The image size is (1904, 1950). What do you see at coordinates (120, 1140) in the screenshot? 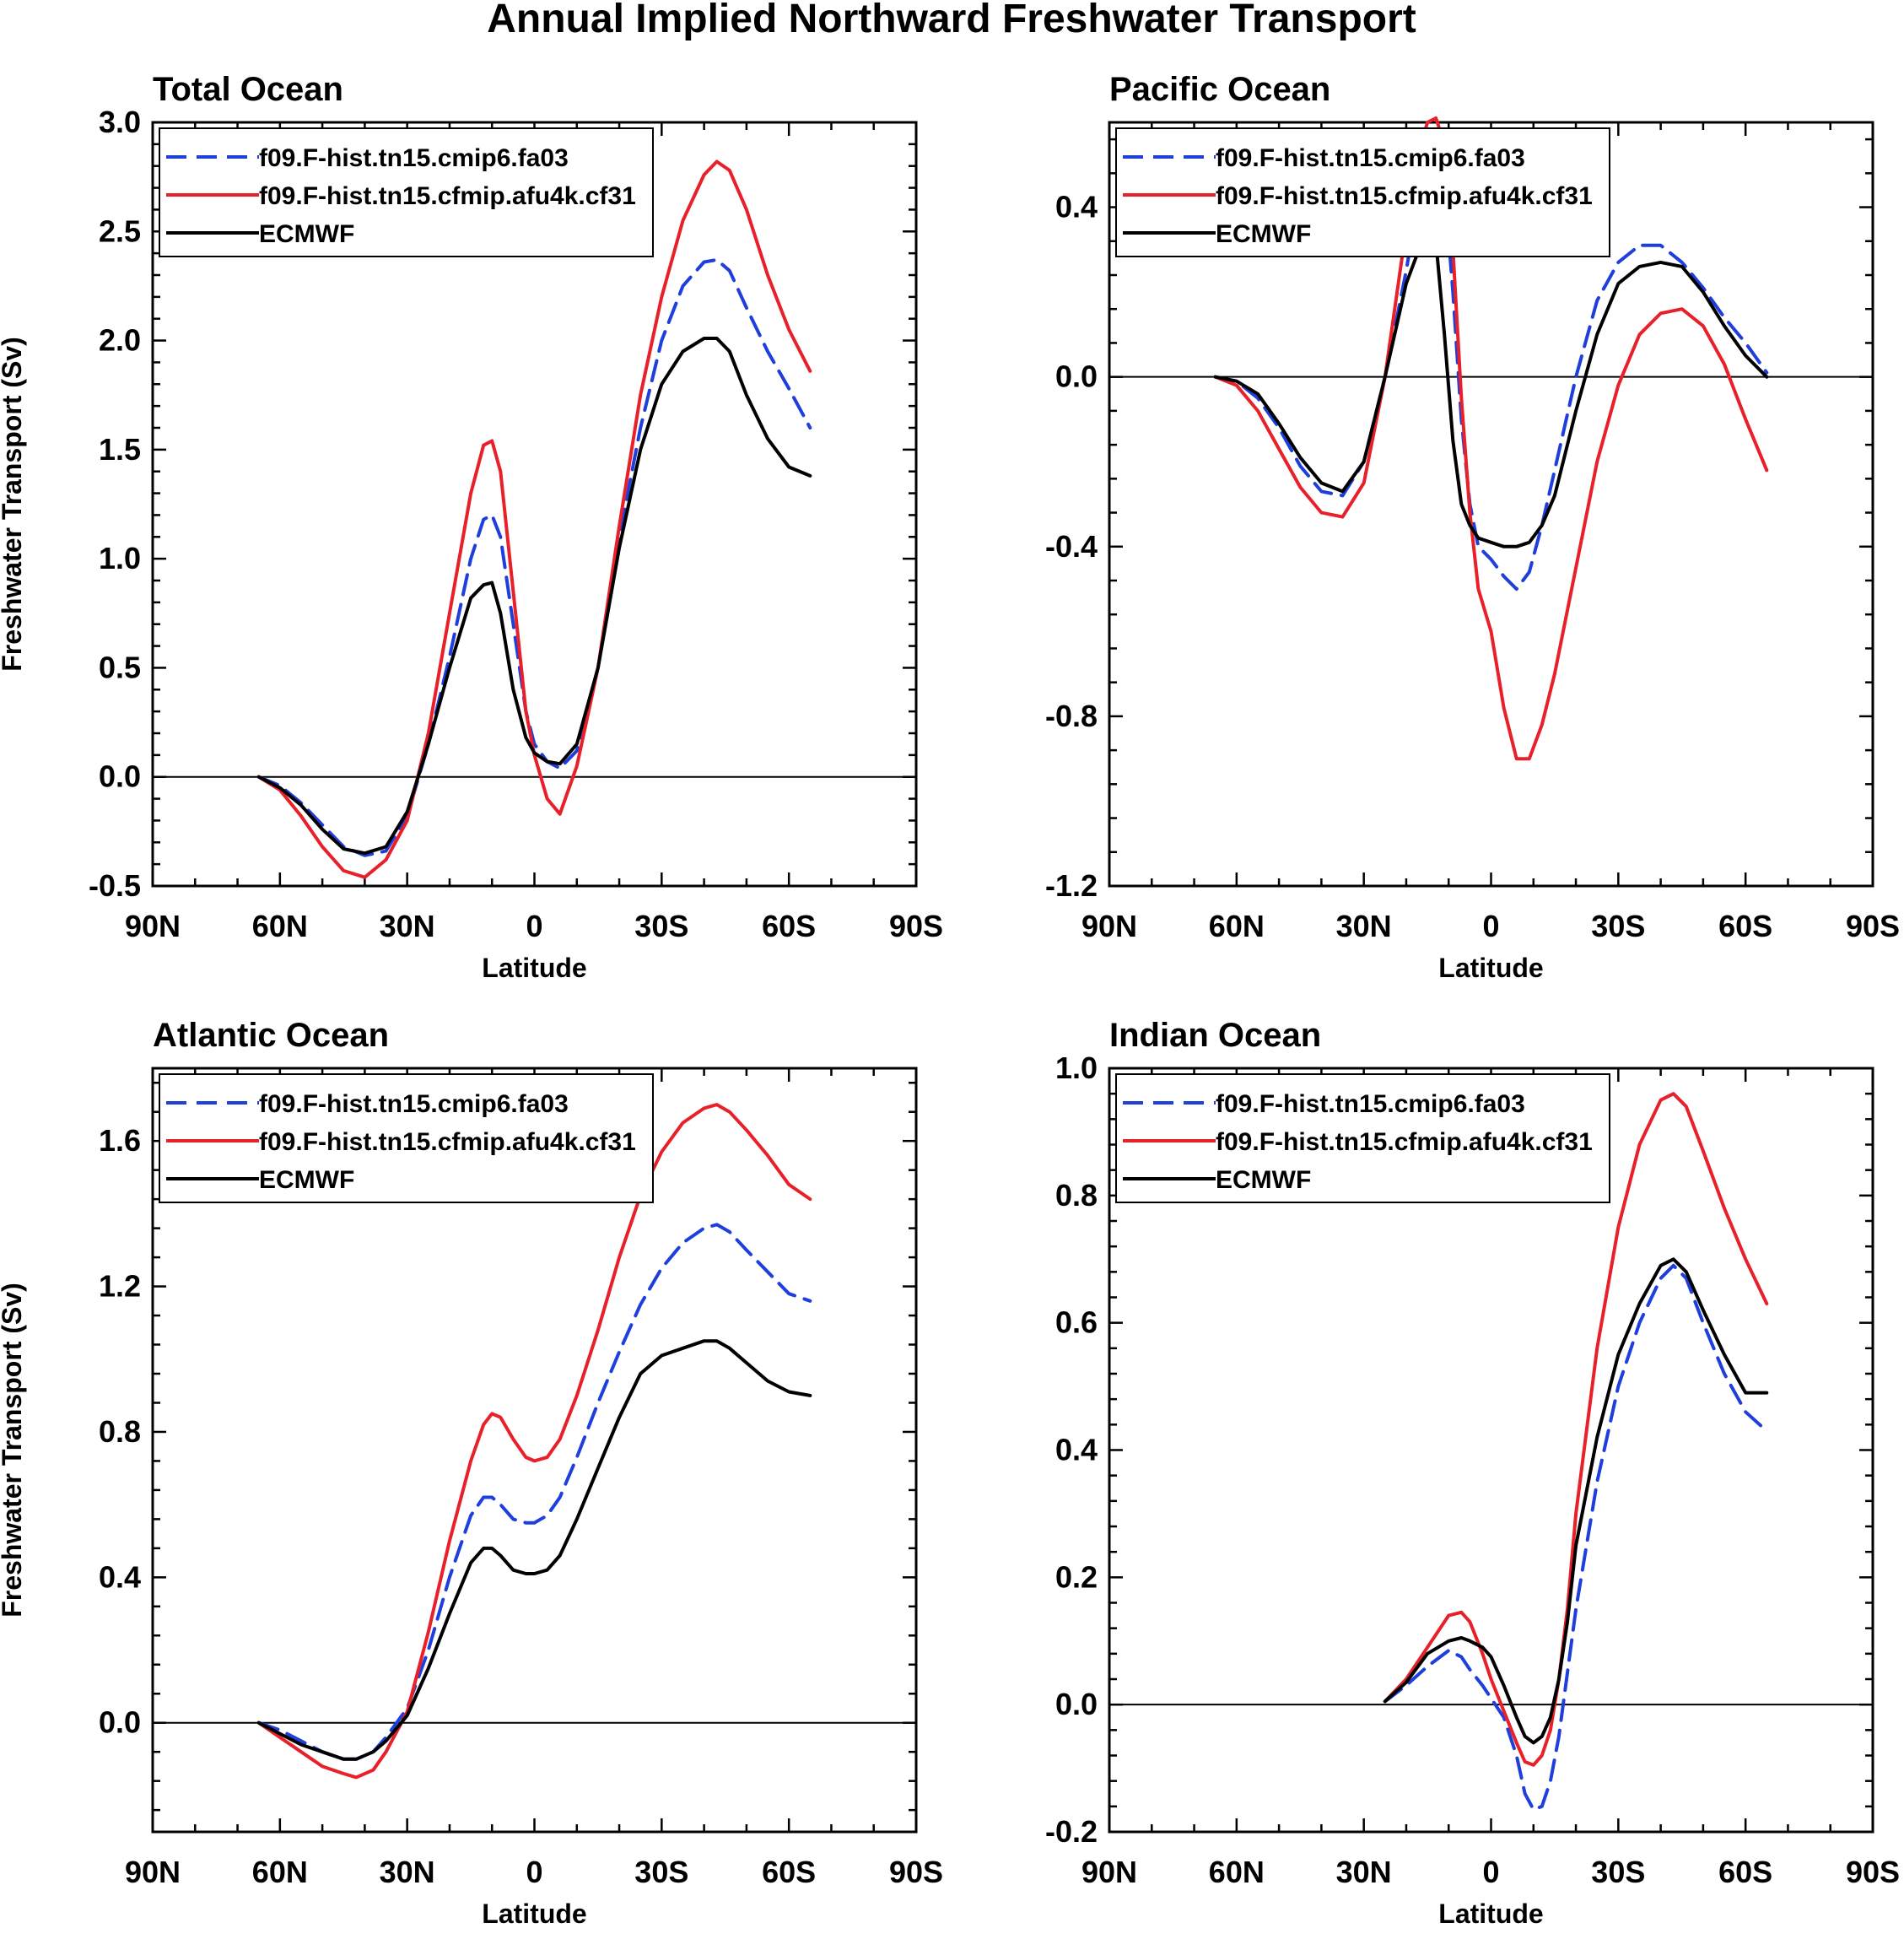
I see `y-tick-label: 1.6` at bounding box center [120, 1140].